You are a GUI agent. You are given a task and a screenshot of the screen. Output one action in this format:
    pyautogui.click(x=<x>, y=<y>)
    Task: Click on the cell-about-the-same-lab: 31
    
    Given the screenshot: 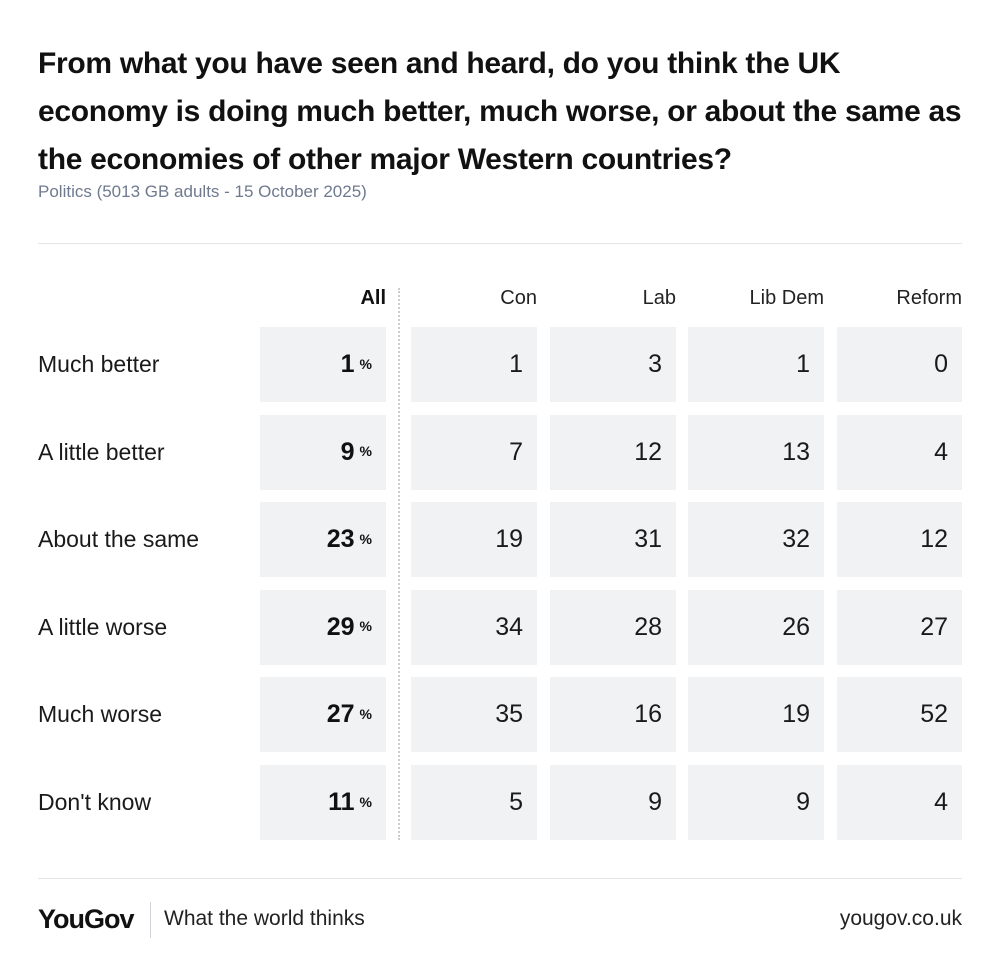 What is the action you would take?
    pyautogui.click(x=613, y=540)
    